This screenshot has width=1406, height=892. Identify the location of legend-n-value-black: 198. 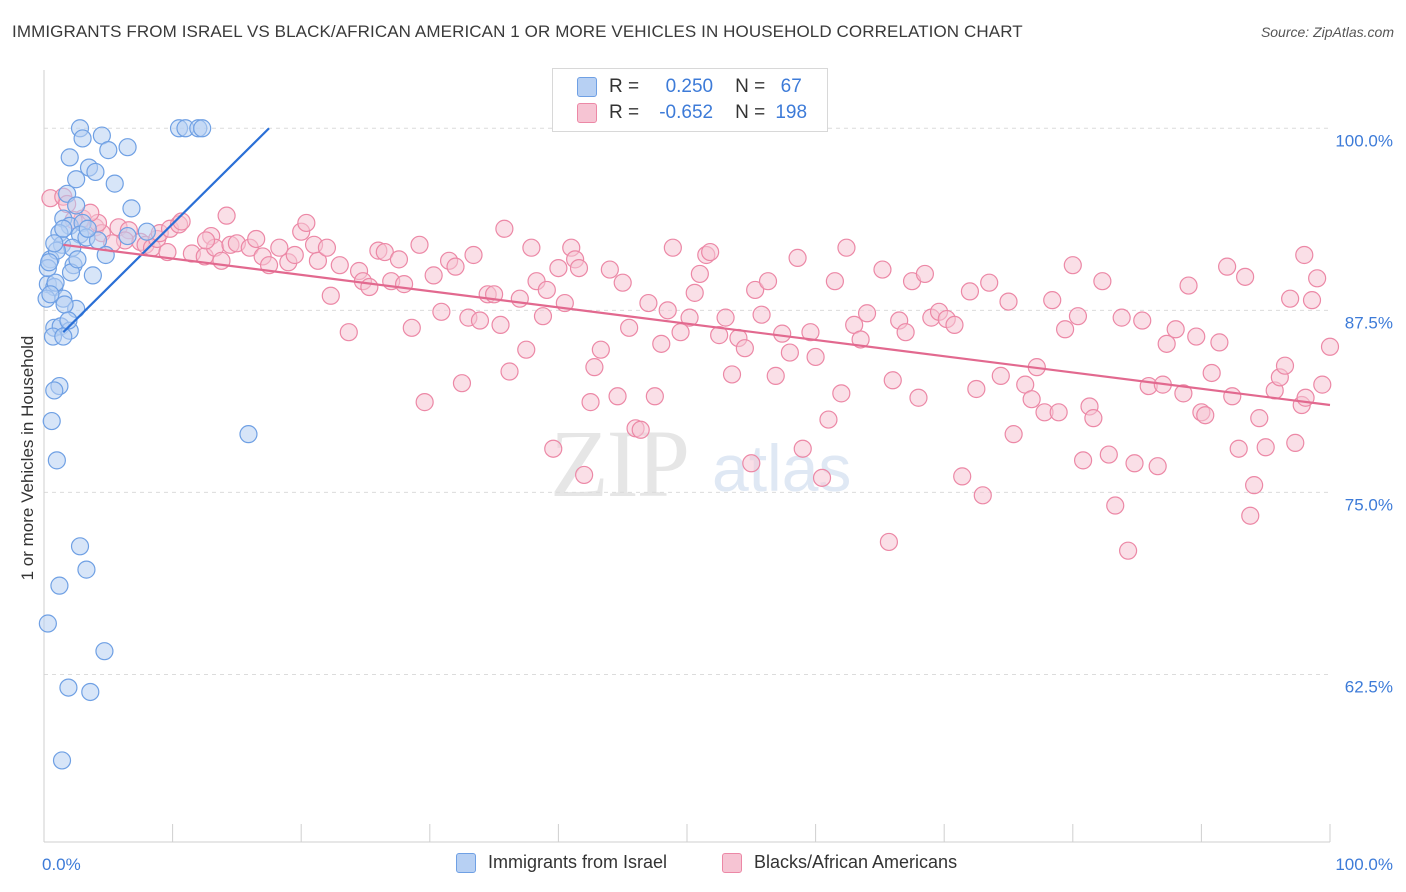
(791, 112).